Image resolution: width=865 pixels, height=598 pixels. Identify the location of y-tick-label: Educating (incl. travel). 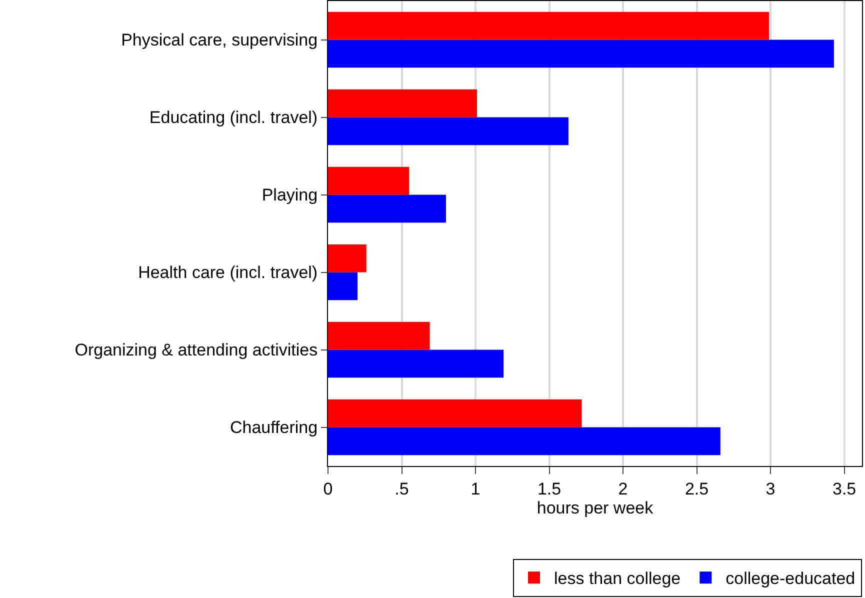
(233, 118).